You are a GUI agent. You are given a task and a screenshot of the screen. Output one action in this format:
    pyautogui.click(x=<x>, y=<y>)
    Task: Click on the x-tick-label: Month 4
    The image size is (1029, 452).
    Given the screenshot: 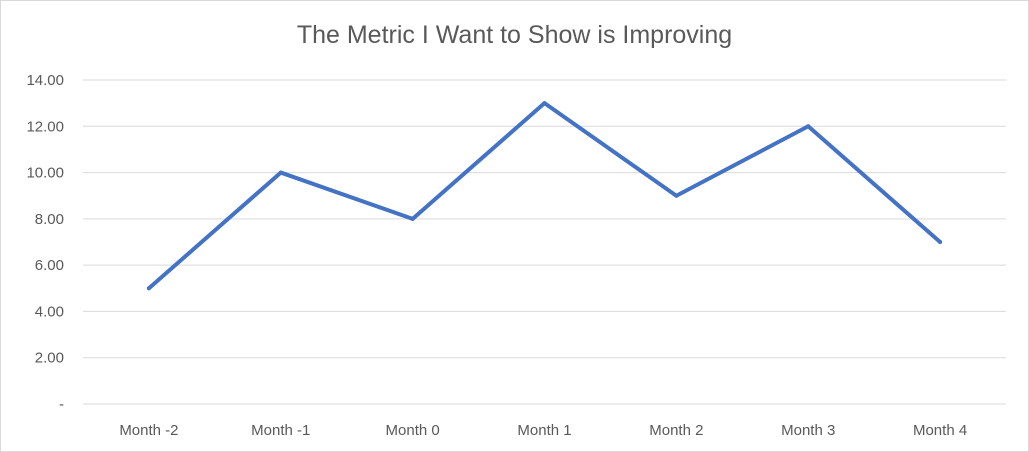 What is the action you would take?
    pyautogui.click(x=940, y=430)
    